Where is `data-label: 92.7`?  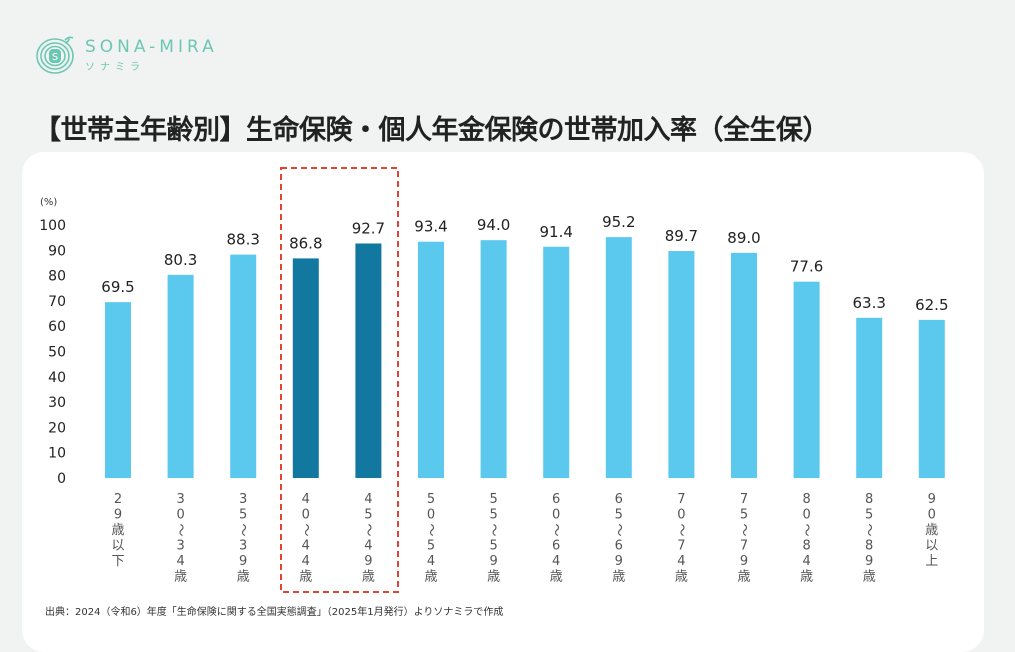
data-label: 92.7 is located at coordinates (368, 228).